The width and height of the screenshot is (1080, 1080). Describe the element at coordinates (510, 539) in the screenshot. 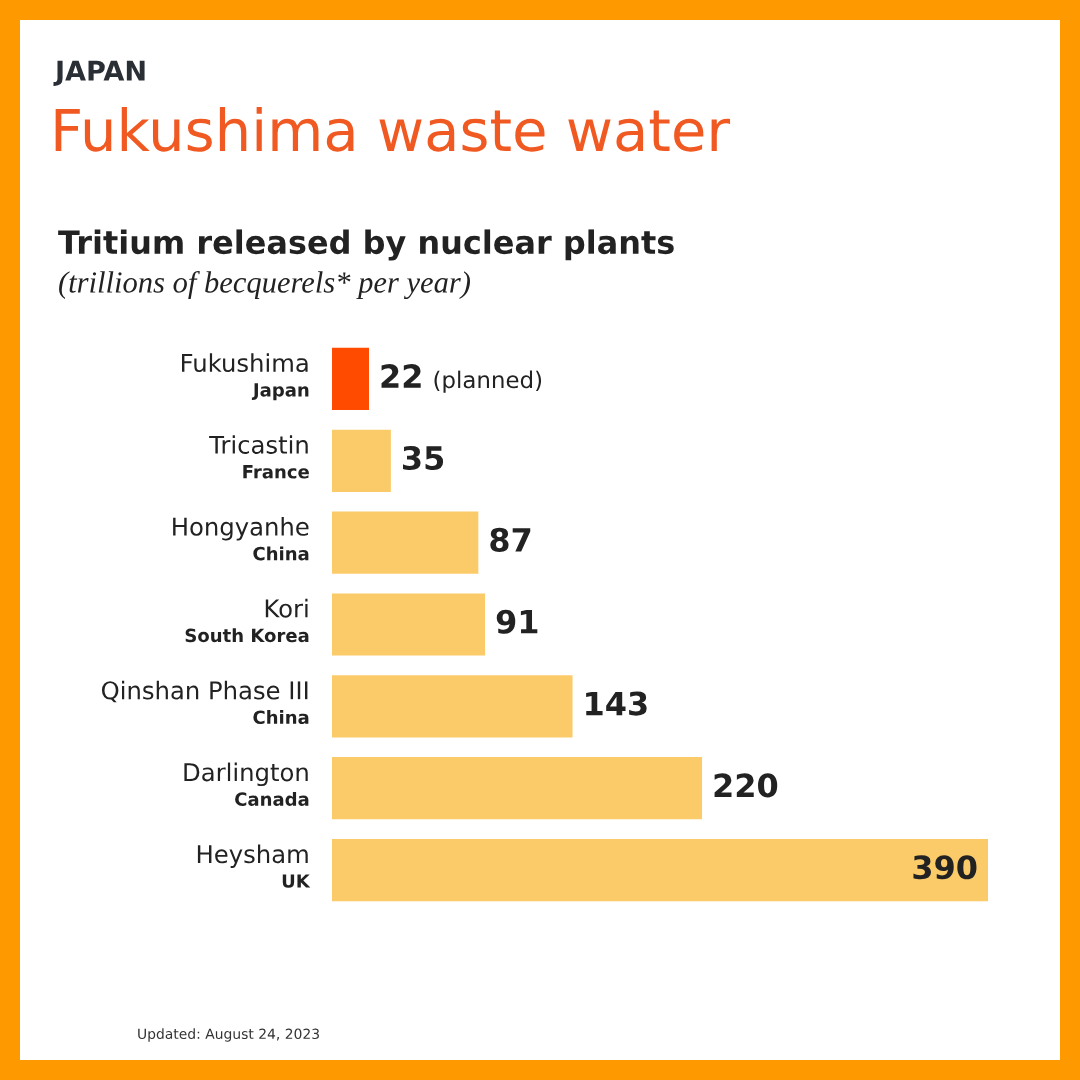

I see `data-label: 87` at that location.